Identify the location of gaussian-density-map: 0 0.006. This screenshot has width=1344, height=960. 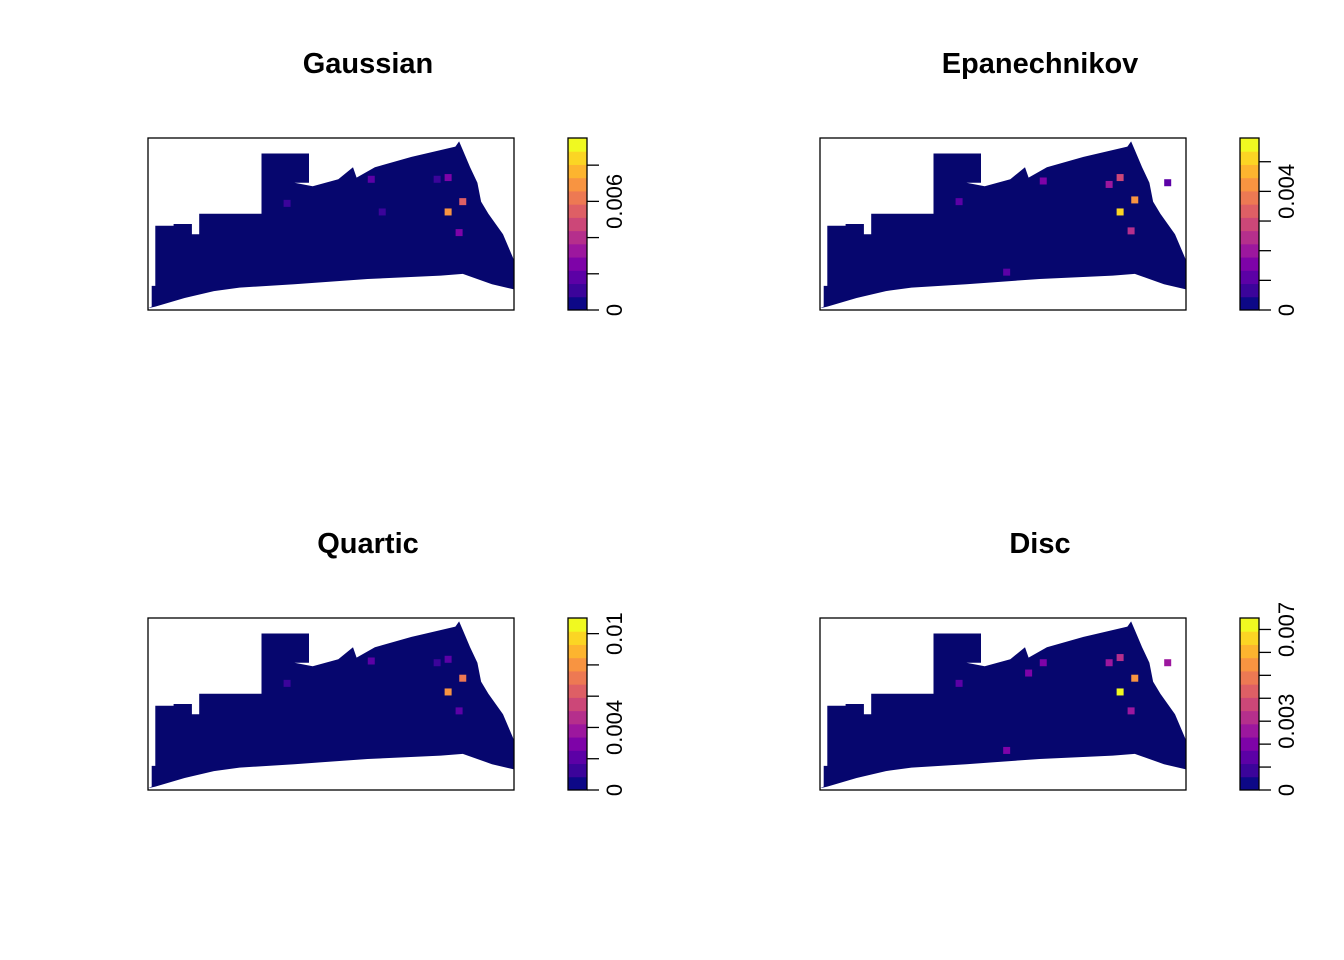
(387, 226).